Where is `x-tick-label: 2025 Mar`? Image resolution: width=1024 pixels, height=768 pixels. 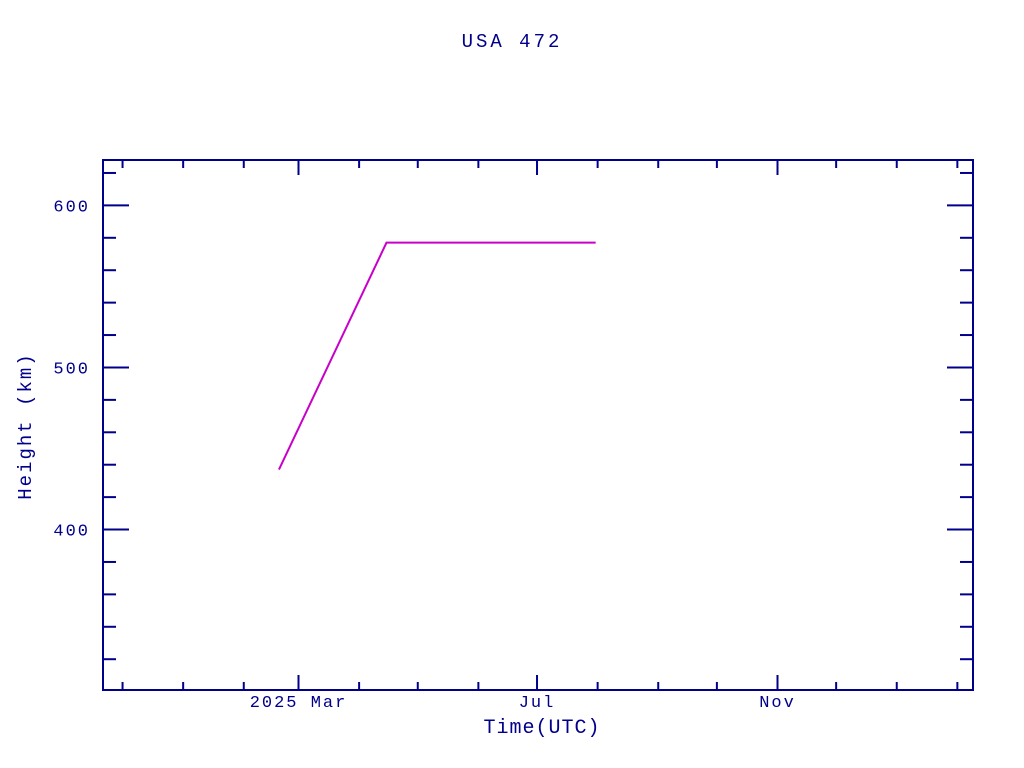
x-tick-label: 2025 Mar is located at coordinates (299, 703).